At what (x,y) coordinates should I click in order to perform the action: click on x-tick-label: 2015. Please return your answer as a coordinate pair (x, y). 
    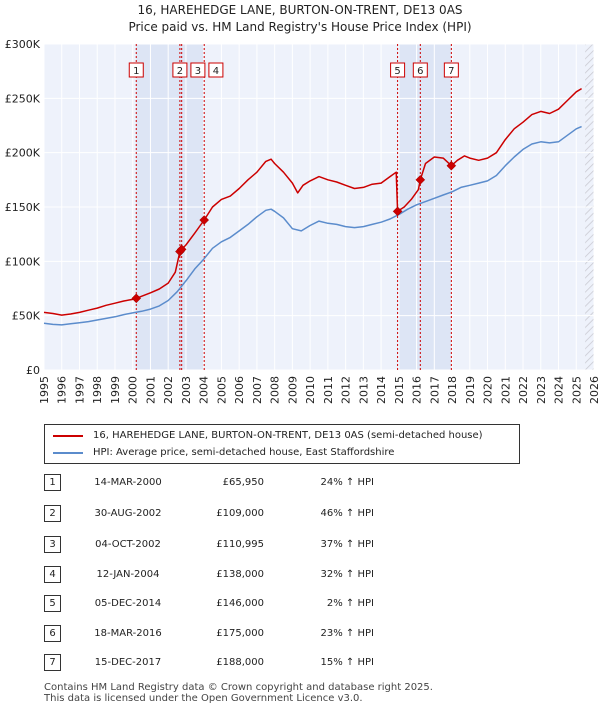
    Looking at the image, I should click on (399, 390).